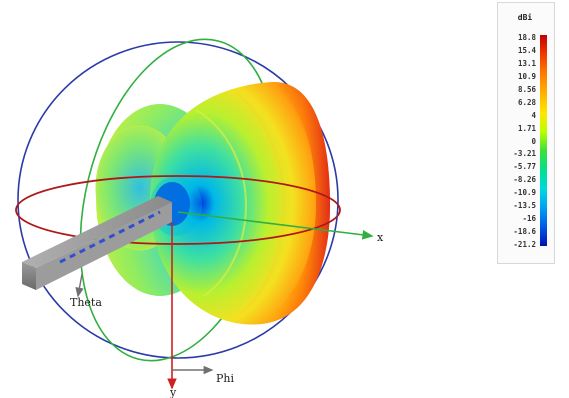  What do you see at coordinates (526, 50) in the screenshot?
I see `color-scale-tick: 15.4` at bounding box center [526, 50].